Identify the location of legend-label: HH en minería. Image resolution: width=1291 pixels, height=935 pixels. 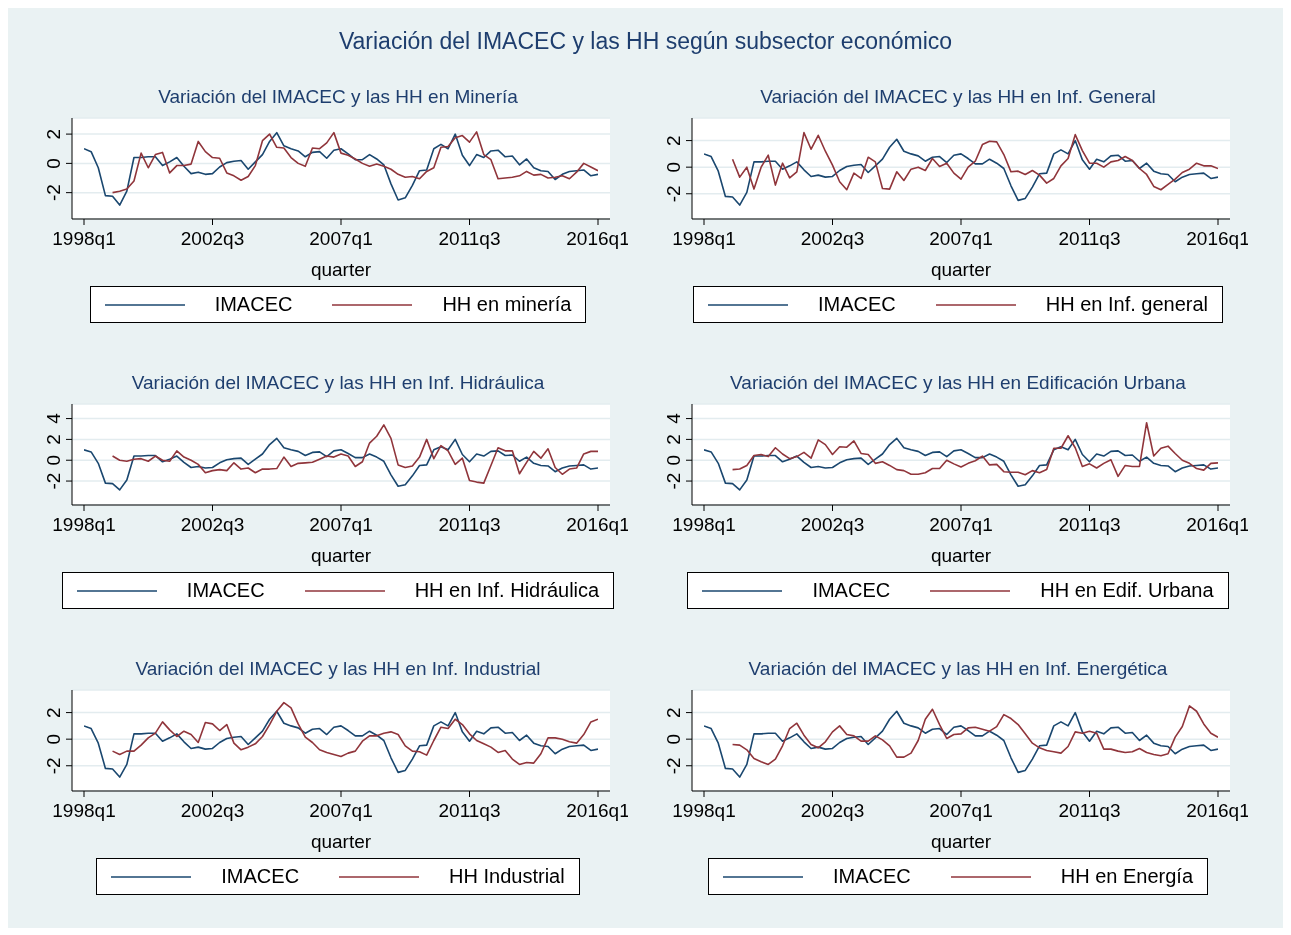
(507, 304).